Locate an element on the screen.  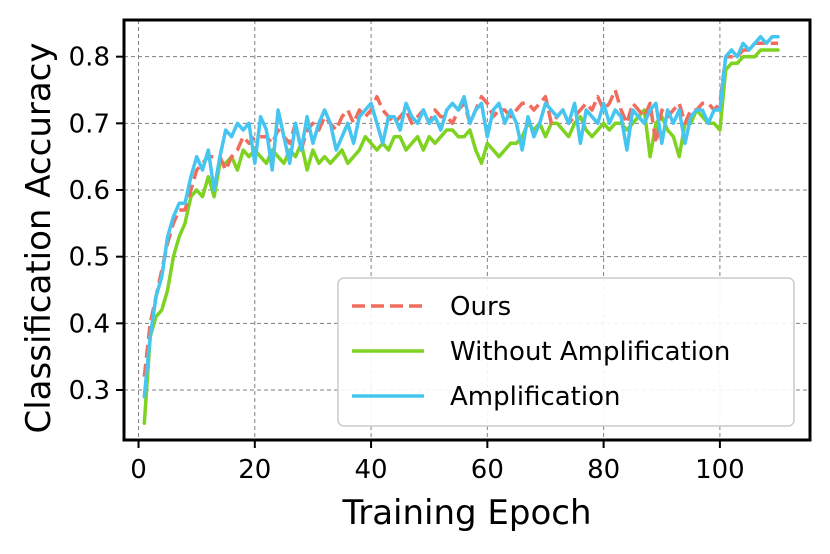
x-tick-label: 60 is located at coordinates (487, 470).